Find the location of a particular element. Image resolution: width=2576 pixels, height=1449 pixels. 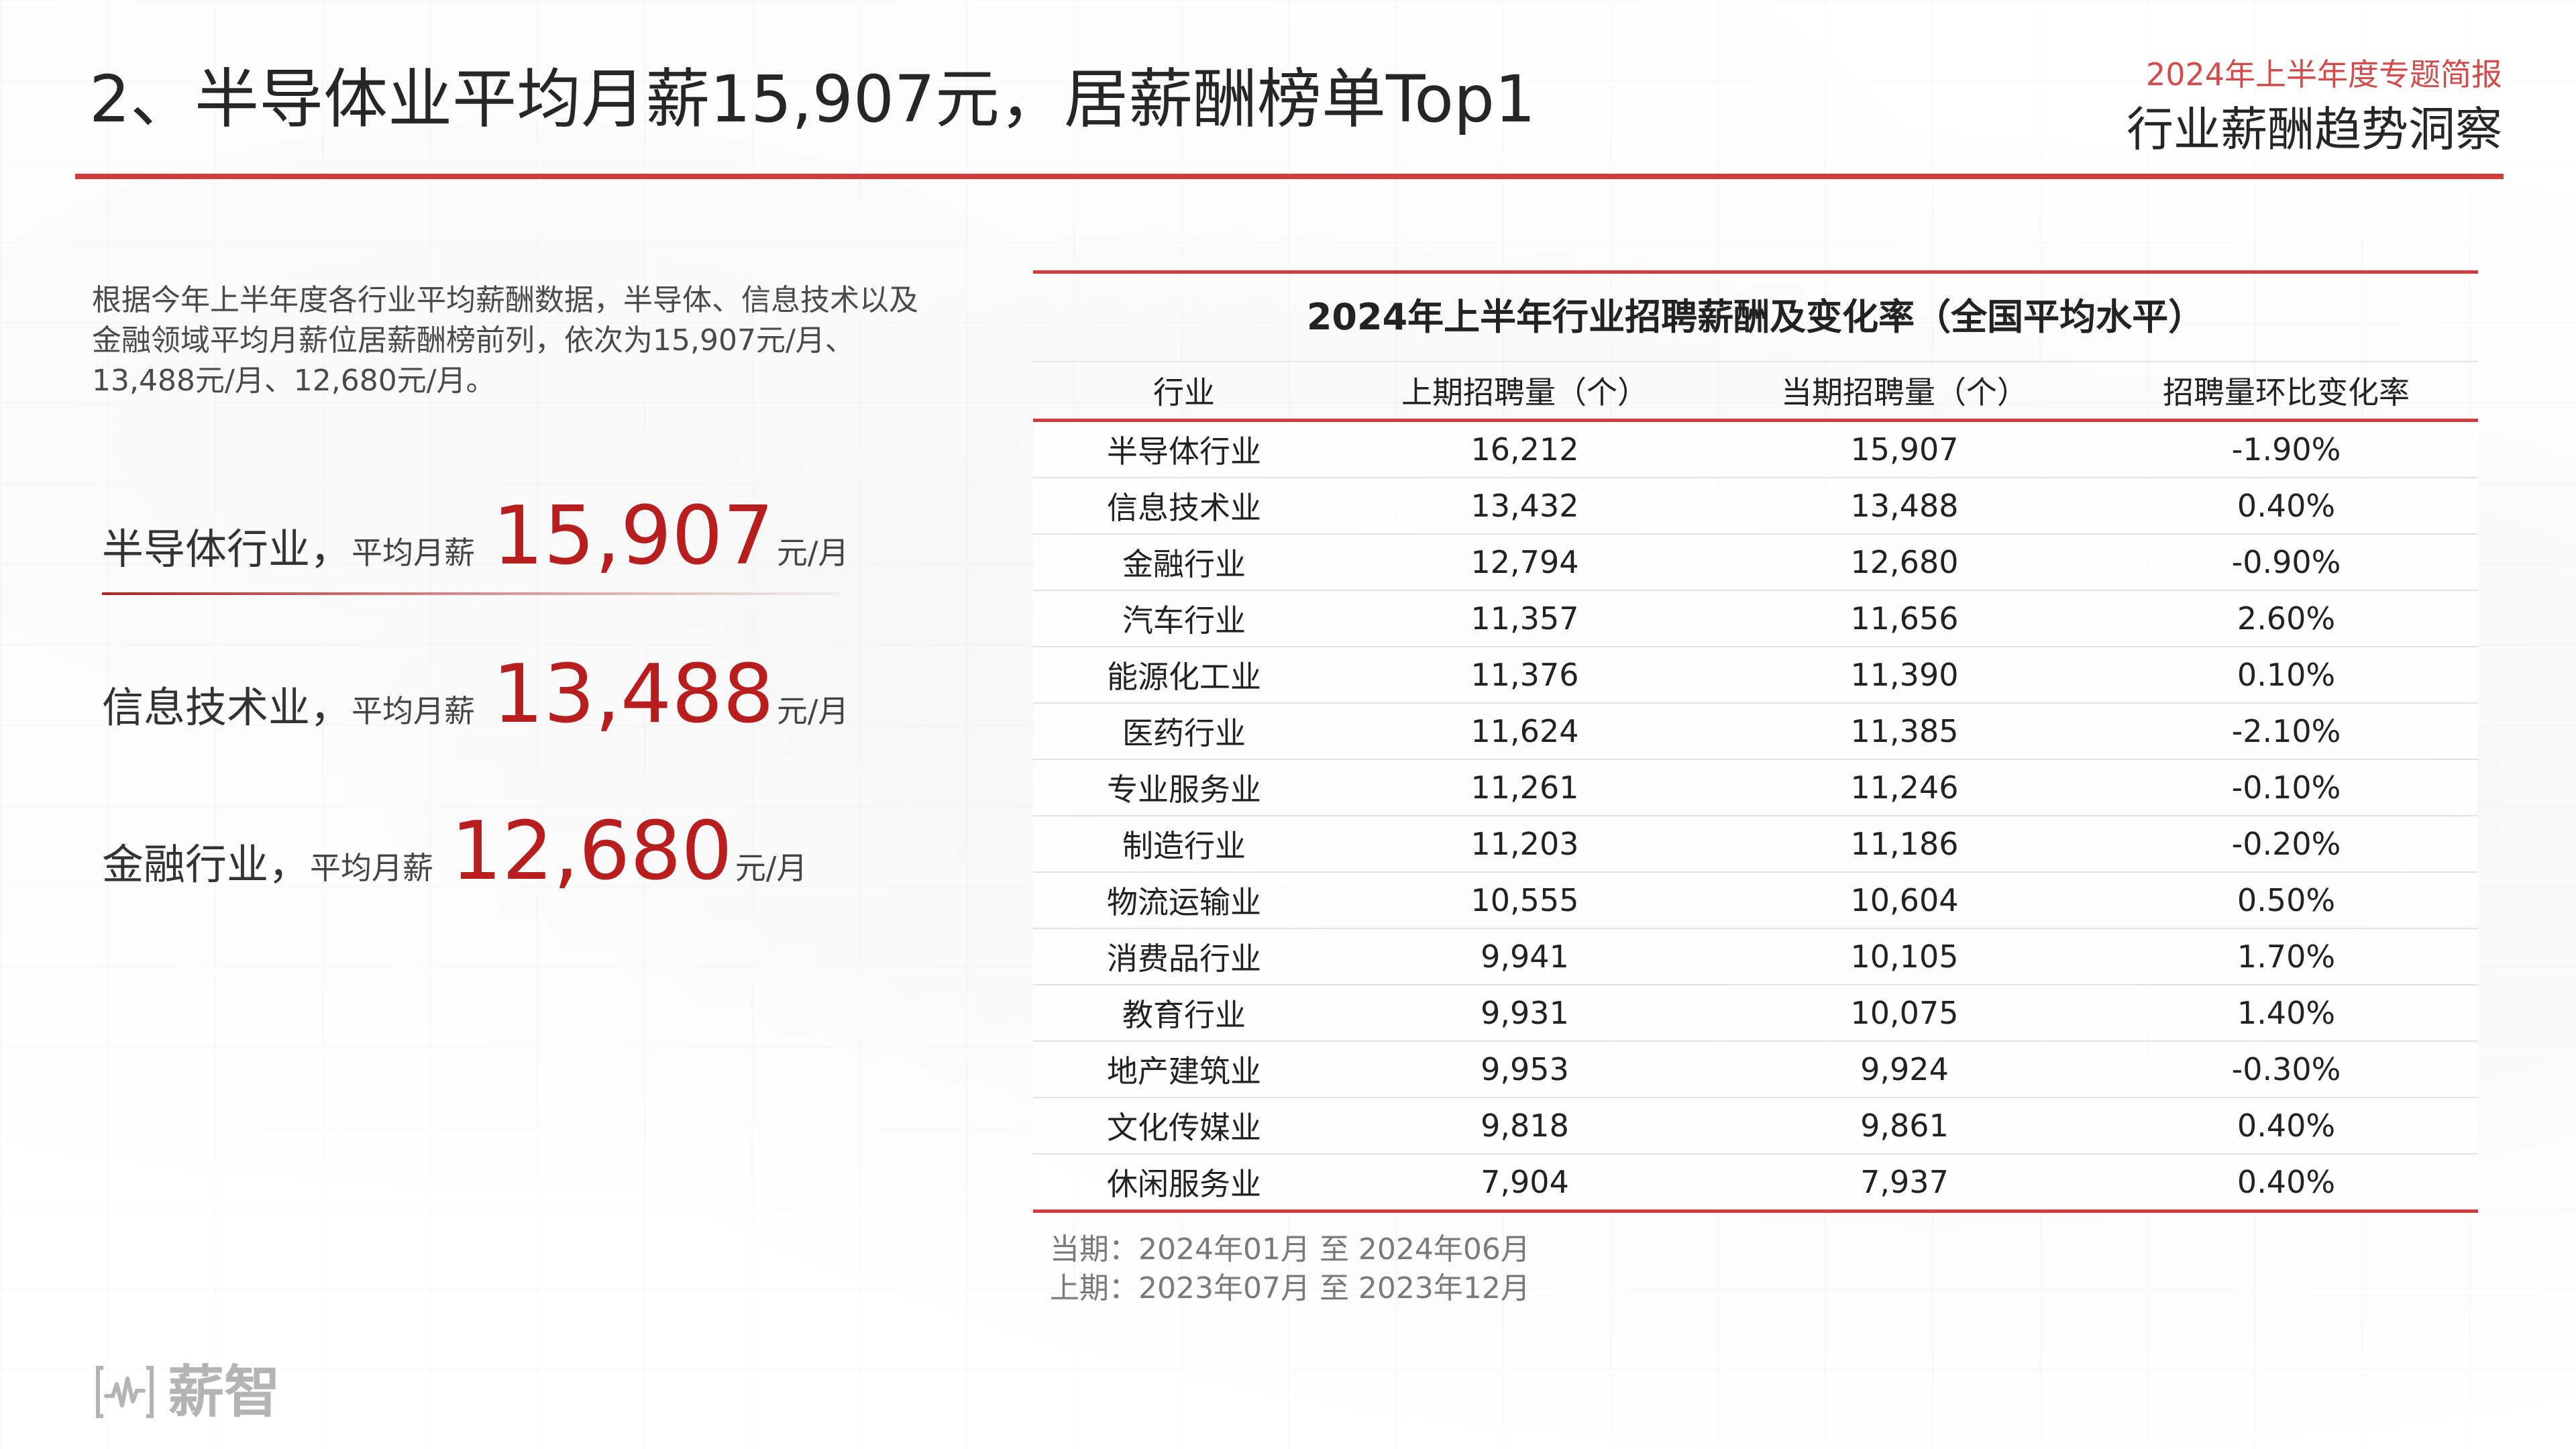

highlight-value: 12,680 is located at coordinates (592, 851).